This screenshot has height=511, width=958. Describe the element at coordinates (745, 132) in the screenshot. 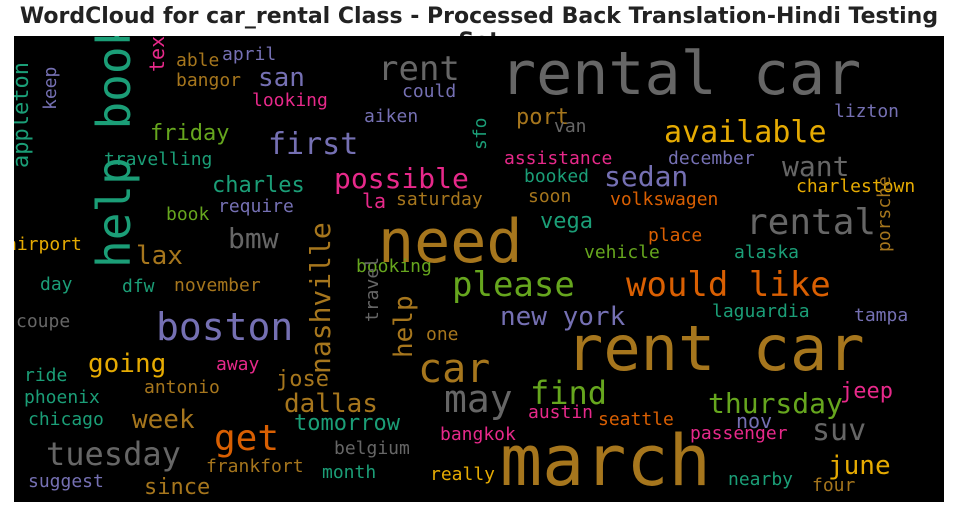

I see `word-available: available` at that location.